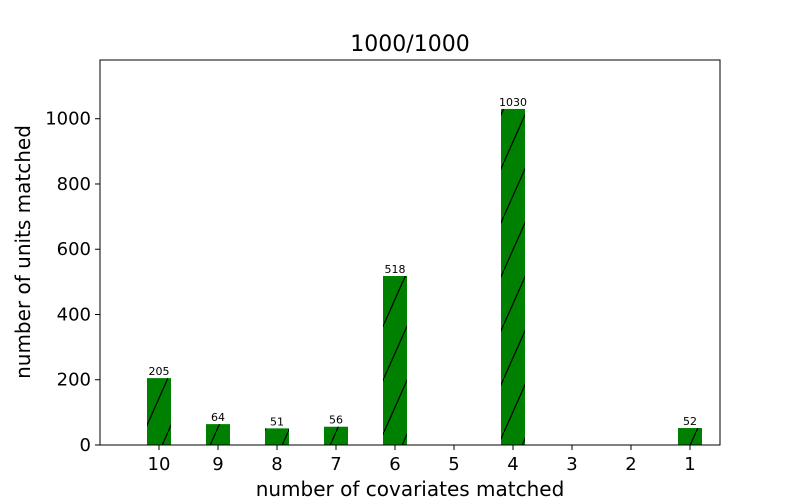 The height and width of the screenshot is (500, 800). What do you see at coordinates (336, 420) in the screenshot?
I see `data-label-7: 56` at bounding box center [336, 420].